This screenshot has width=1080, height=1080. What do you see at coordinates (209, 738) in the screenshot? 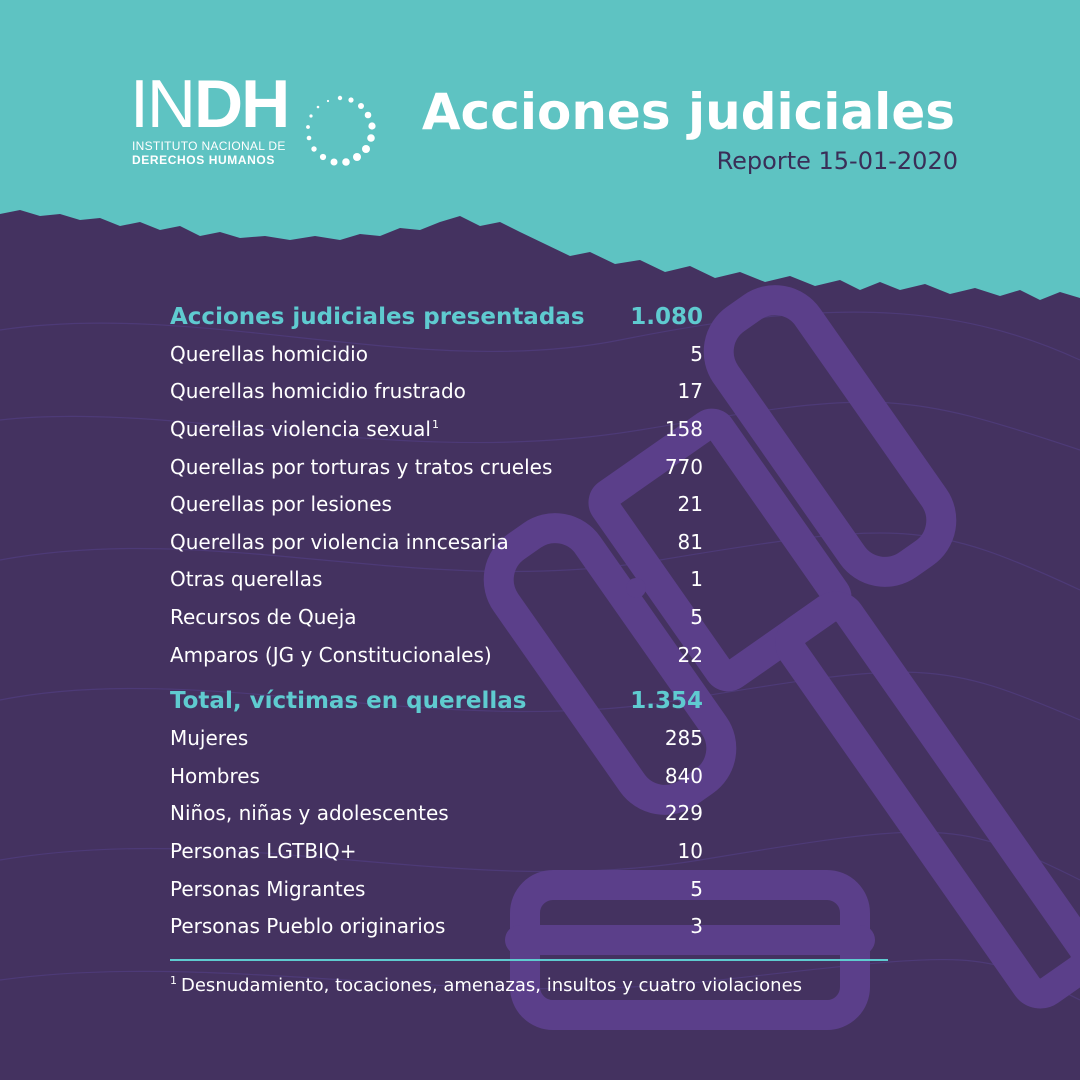
I see `row-label: Mujeres` at bounding box center [209, 738].